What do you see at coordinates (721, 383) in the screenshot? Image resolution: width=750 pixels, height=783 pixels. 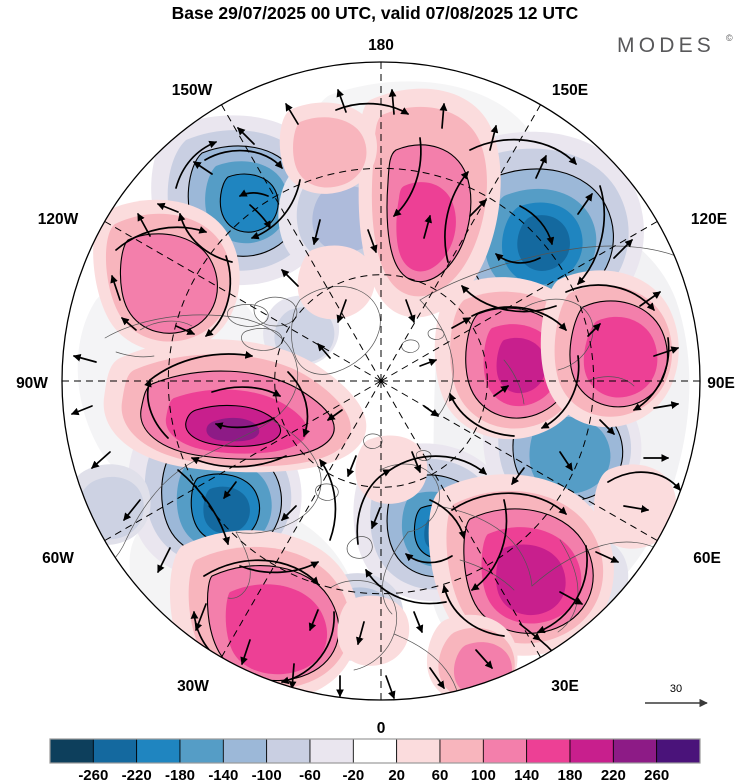 I see `lon-label-90e: 90E` at bounding box center [721, 383].